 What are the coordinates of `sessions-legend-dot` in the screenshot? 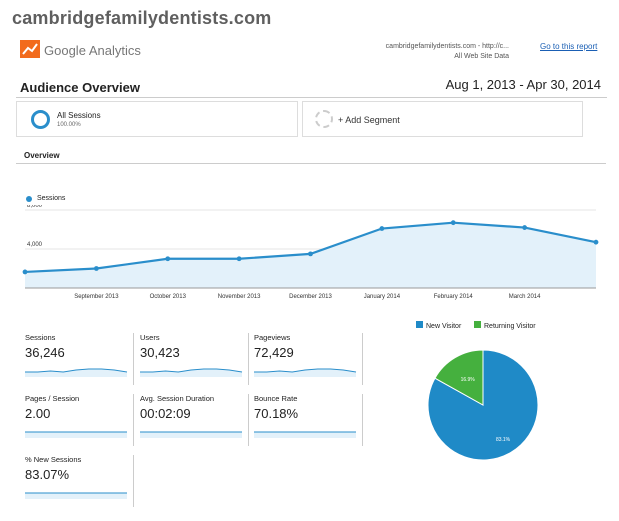 It's located at (29, 199).